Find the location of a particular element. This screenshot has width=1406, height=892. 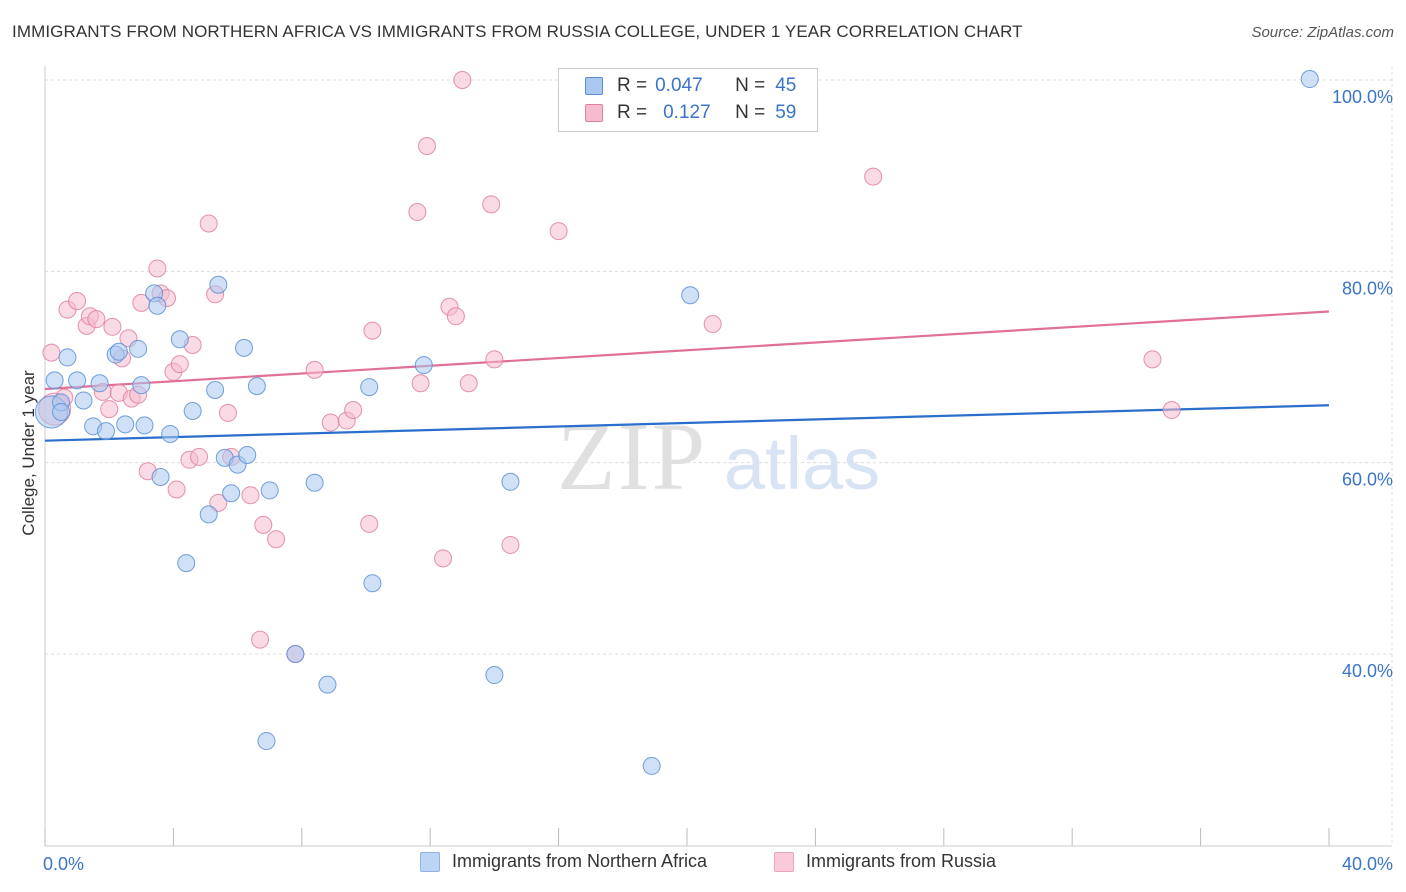

y-tick-label: 80.0% is located at coordinates (1367, 288).